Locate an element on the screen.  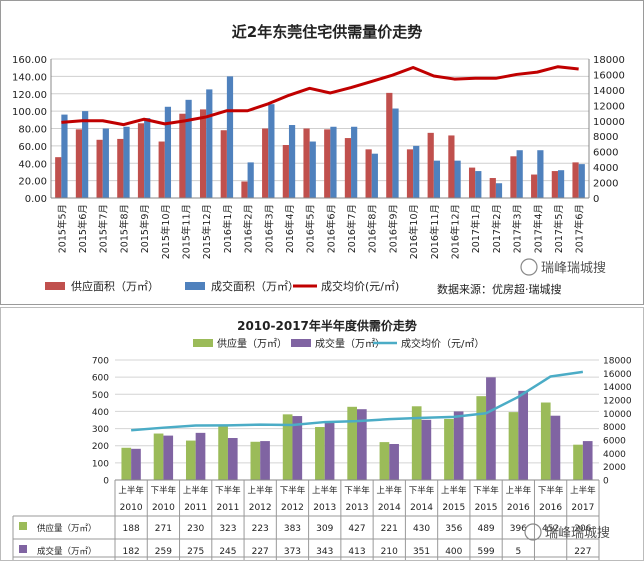
y-left-tick-label: 700 is located at coordinates (100, 362).